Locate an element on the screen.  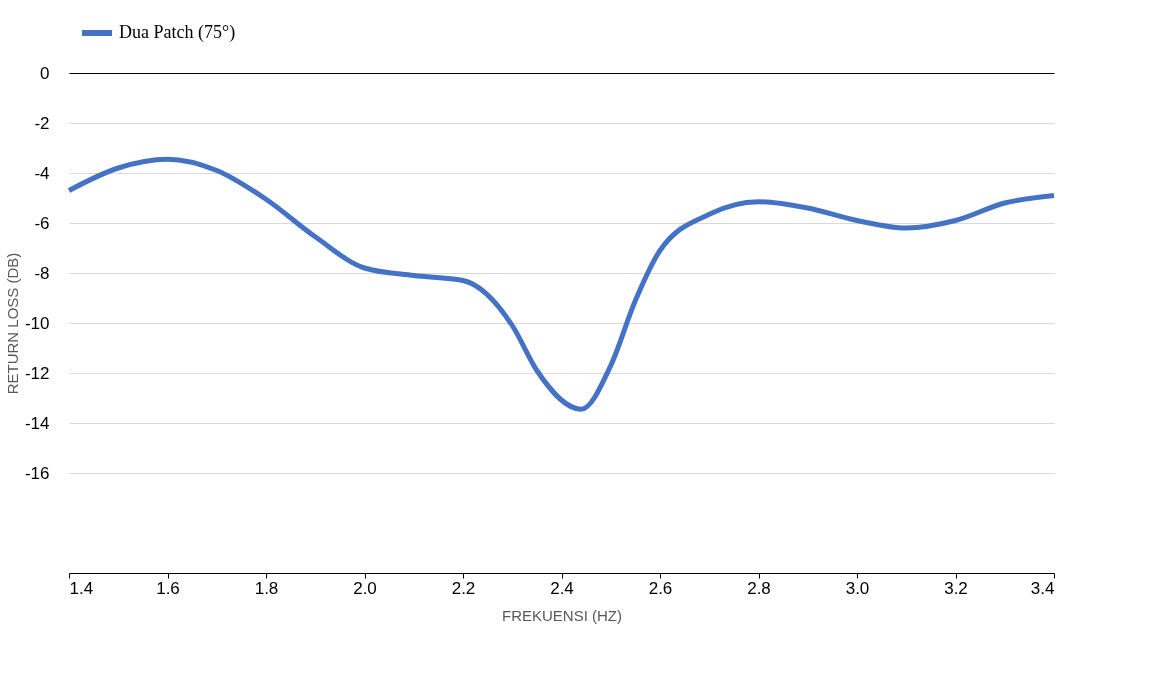
y-tick-label: -4 is located at coordinates (42, 173).